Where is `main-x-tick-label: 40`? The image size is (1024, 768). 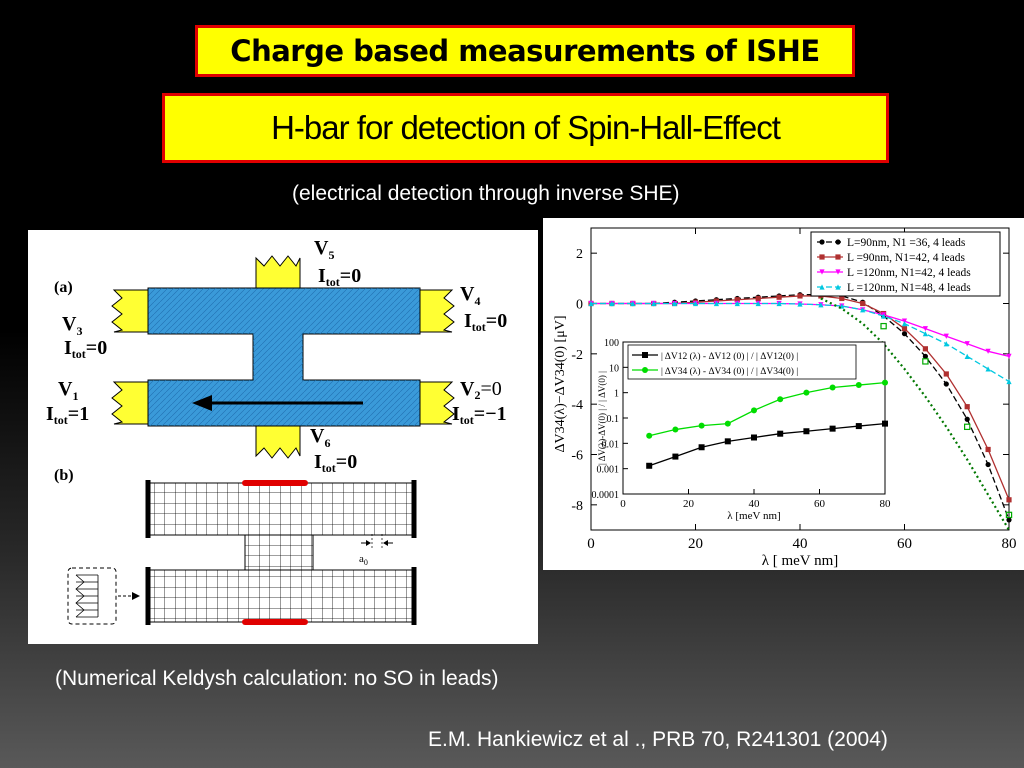
main-x-tick-label: 40 is located at coordinates (800, 544).